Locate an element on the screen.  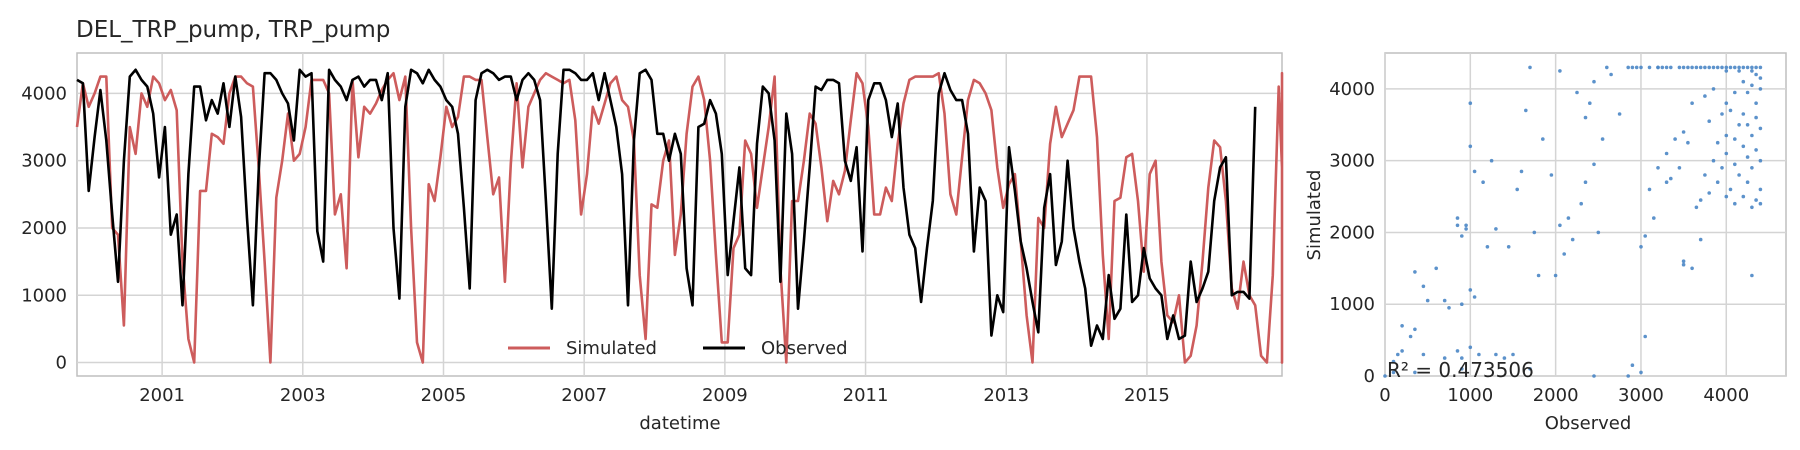
y-tick-label-2000: 2000 is located at coordinates (44, 228).